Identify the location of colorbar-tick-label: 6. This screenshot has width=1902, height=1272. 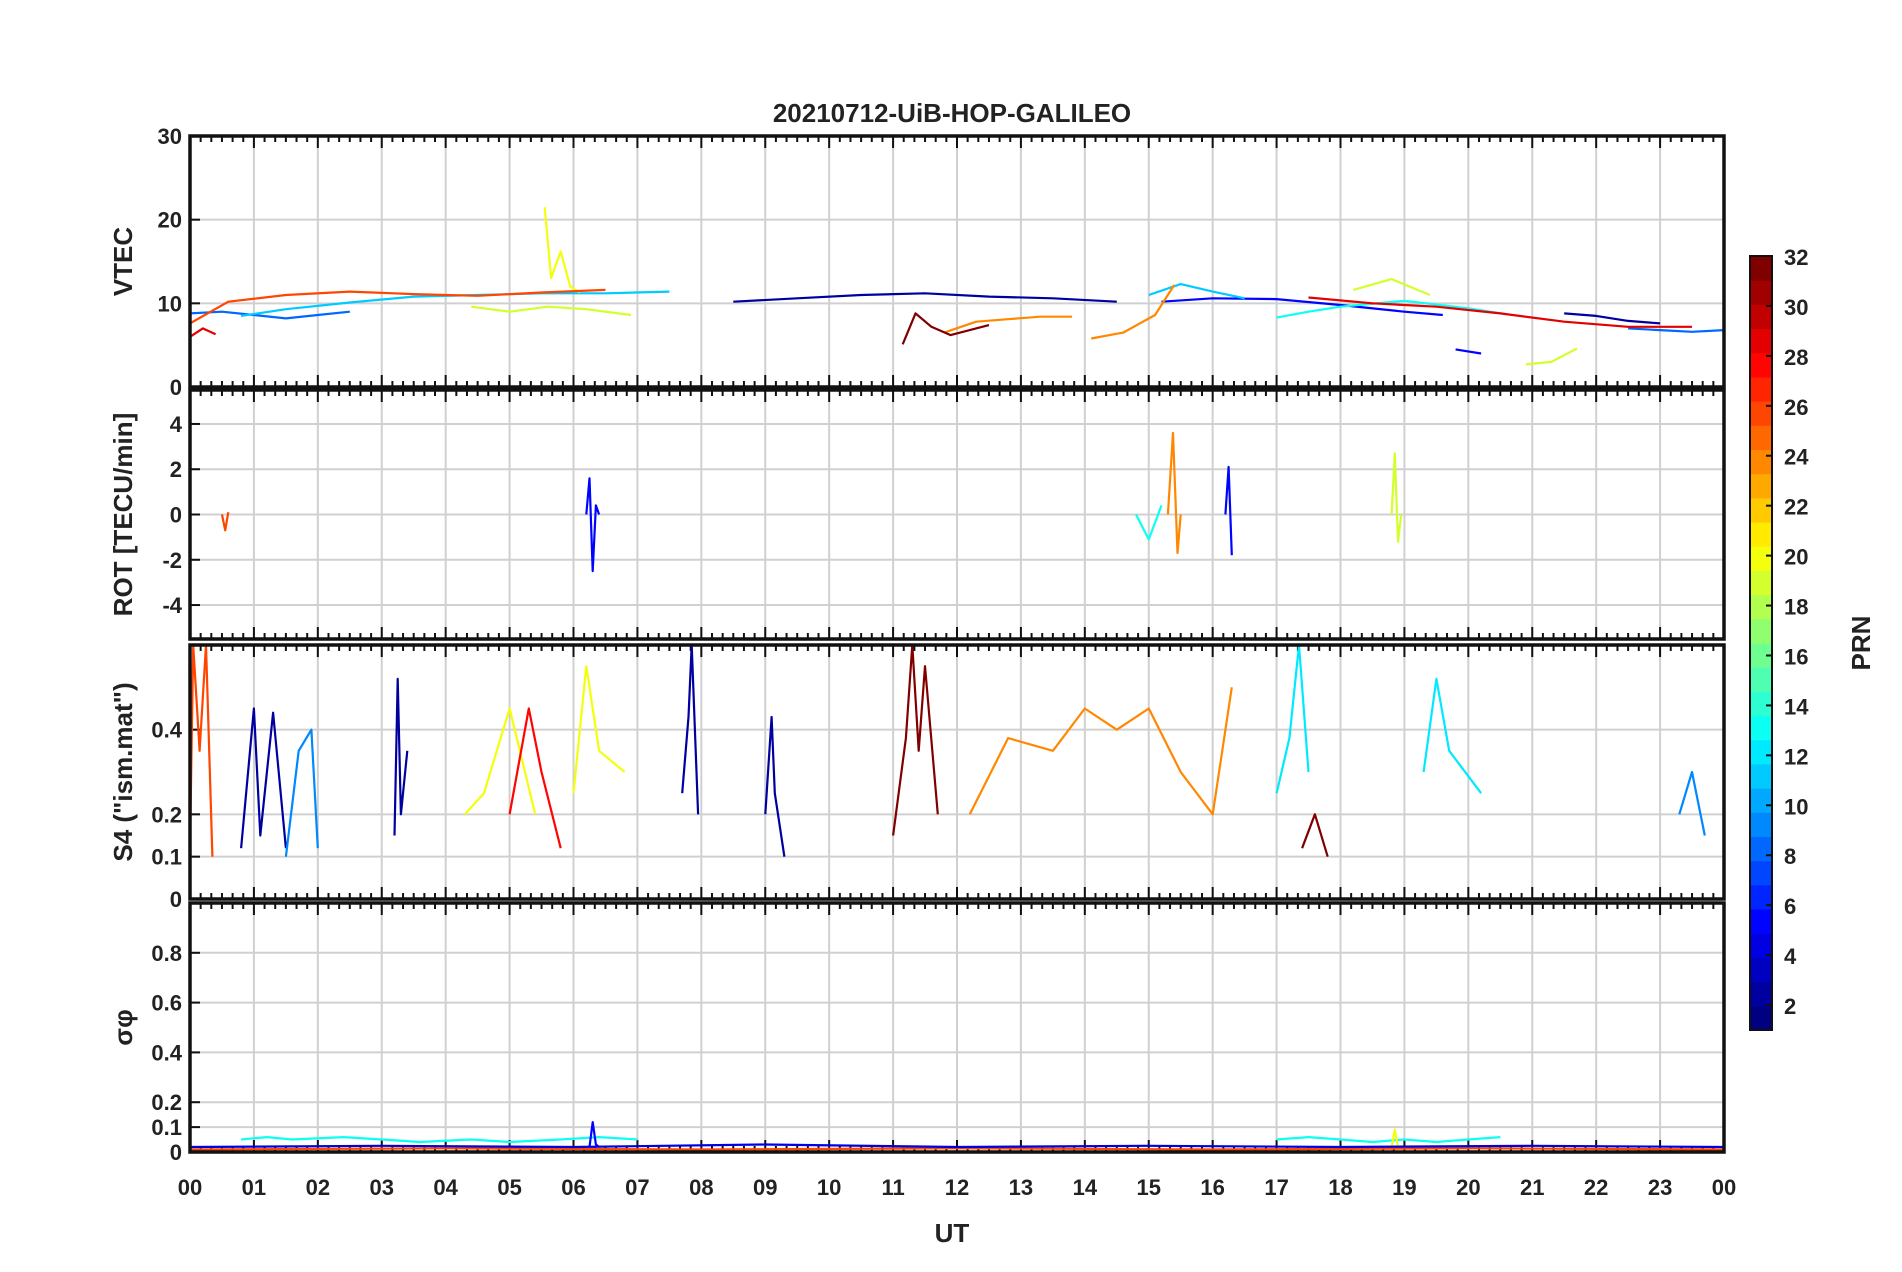
(1790, 906).